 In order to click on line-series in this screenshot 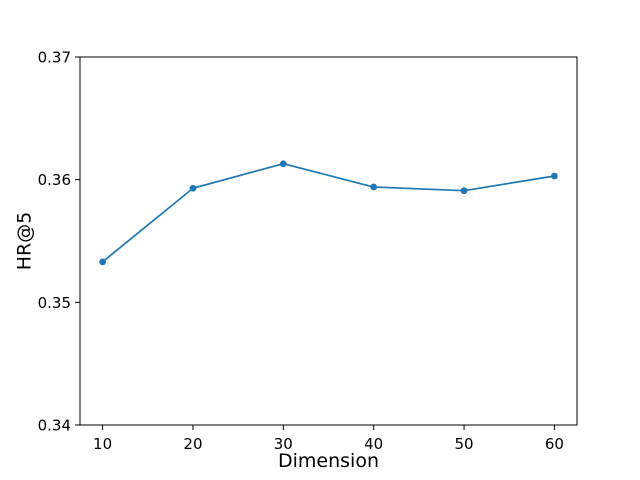, I will do `click(328, 212)`.